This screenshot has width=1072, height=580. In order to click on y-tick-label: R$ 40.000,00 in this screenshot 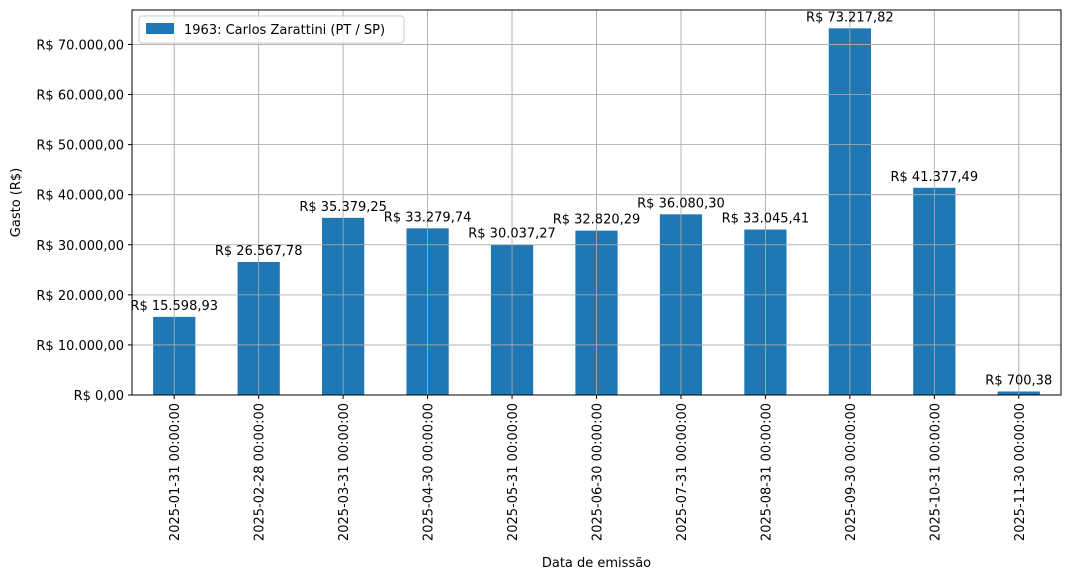, I will do `click(80, 196)`.